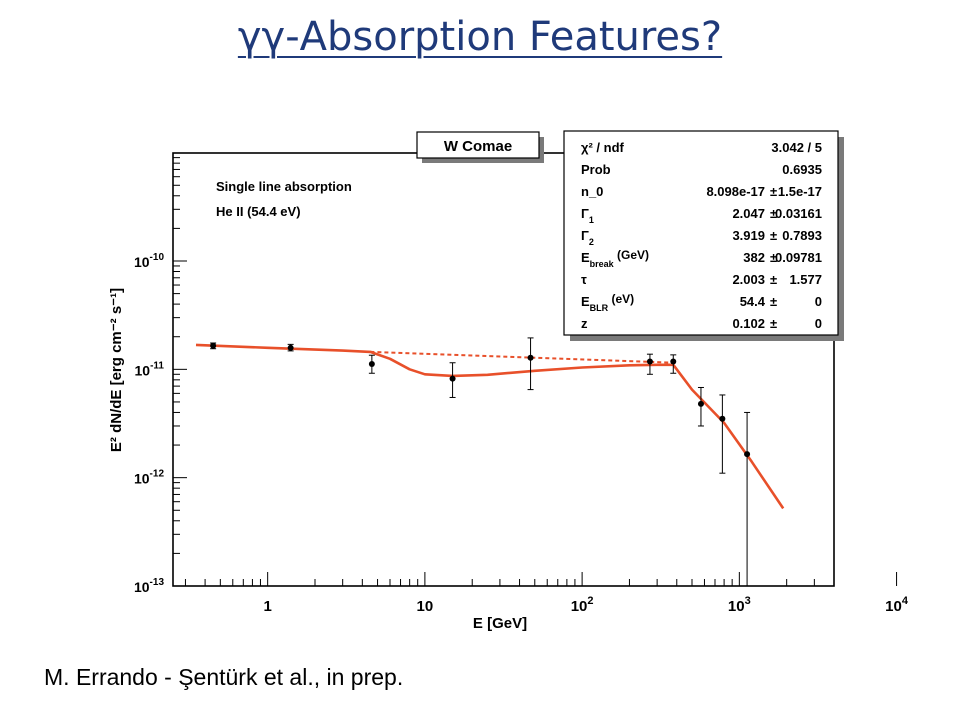 The height and width of the screenshot is (720, 960). Describe the element at coordinates (603, 147) in the screenshot. I see `stats-name: χ² / ndf` at that location.